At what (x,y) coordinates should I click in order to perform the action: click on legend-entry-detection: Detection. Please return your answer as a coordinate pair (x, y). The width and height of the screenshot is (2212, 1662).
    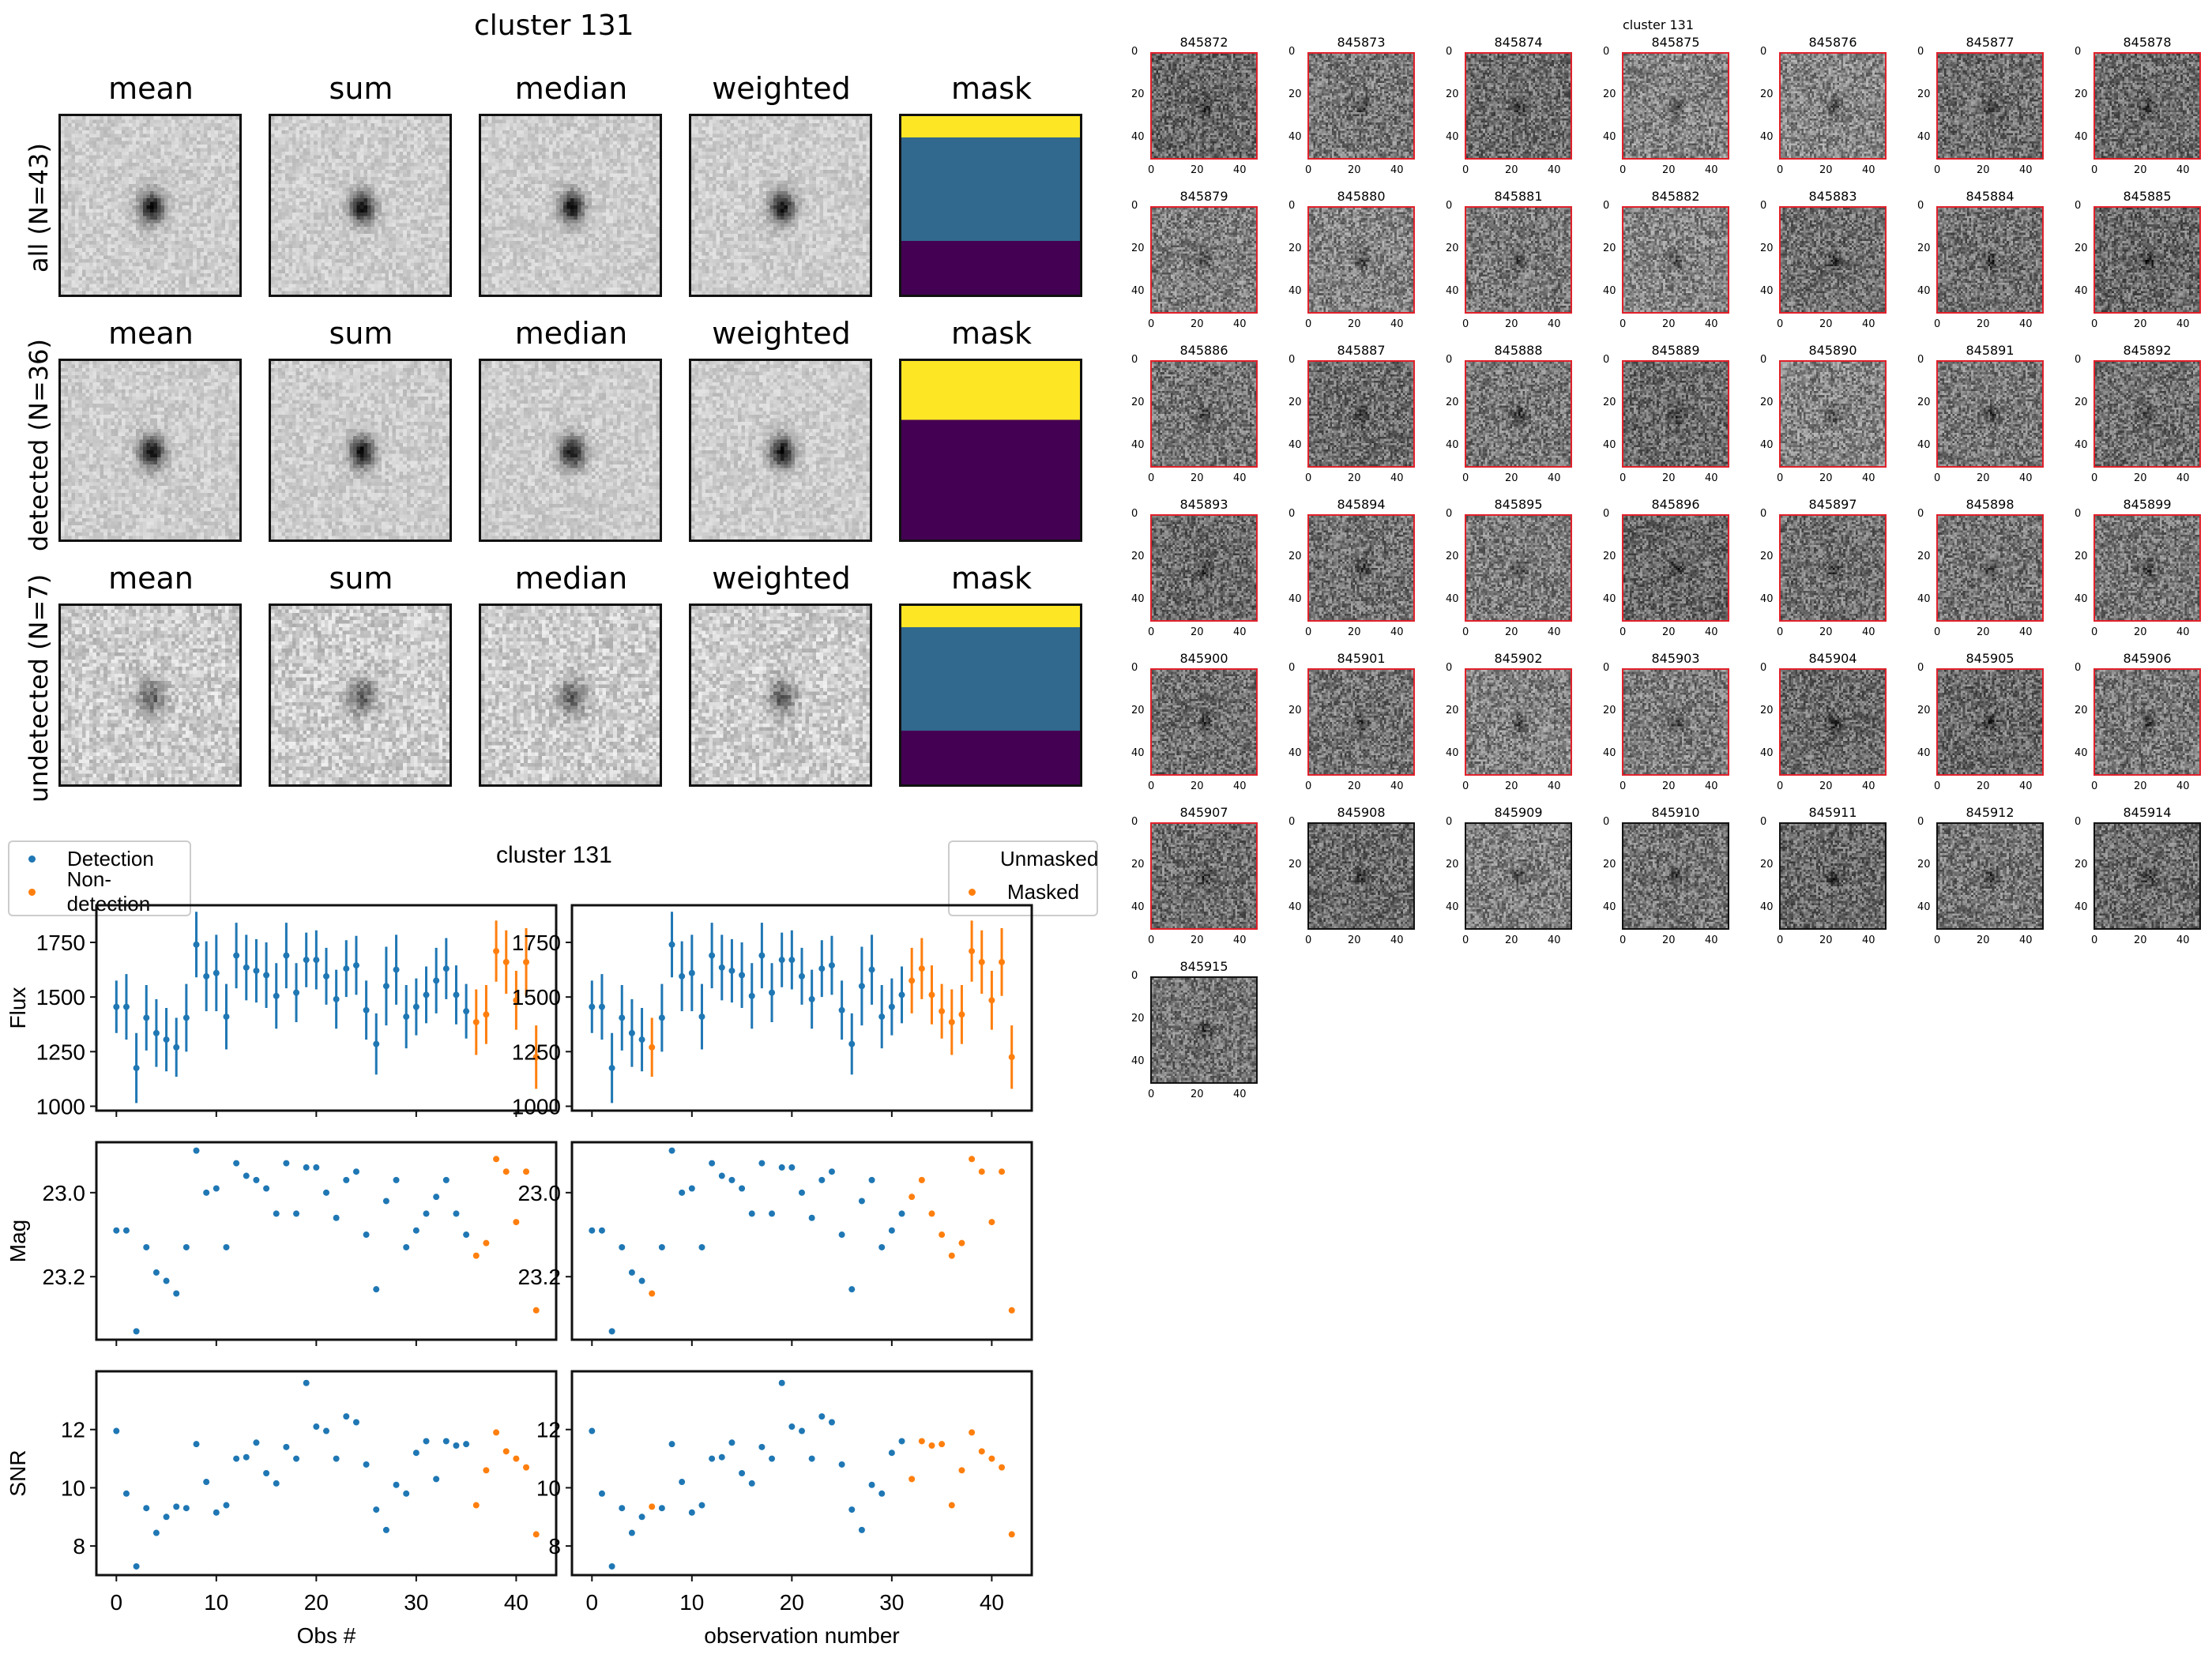
    Looking at the image, I should click on (100, 858).